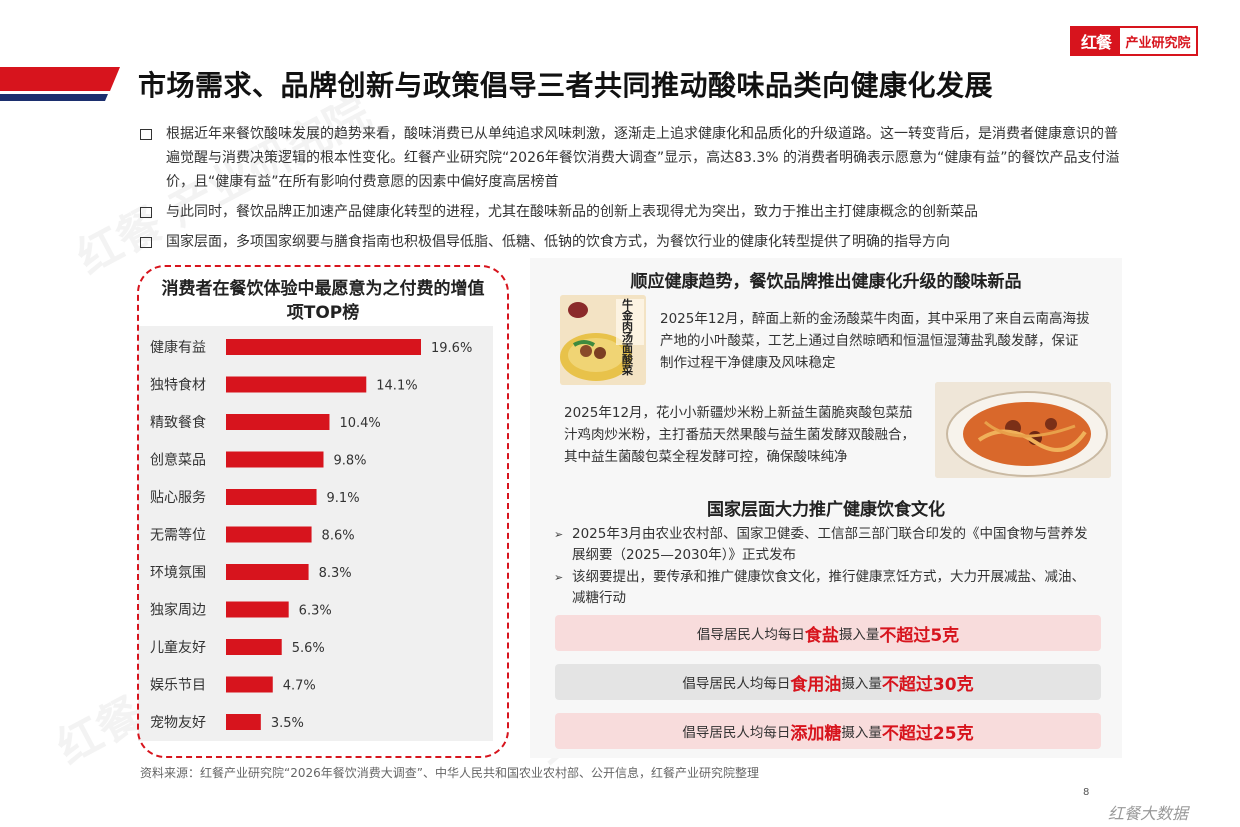 The image size is (1240, 827). I want to click on policy-heading: 国家层面大力推广健康饮食文化, so click(826, 510).